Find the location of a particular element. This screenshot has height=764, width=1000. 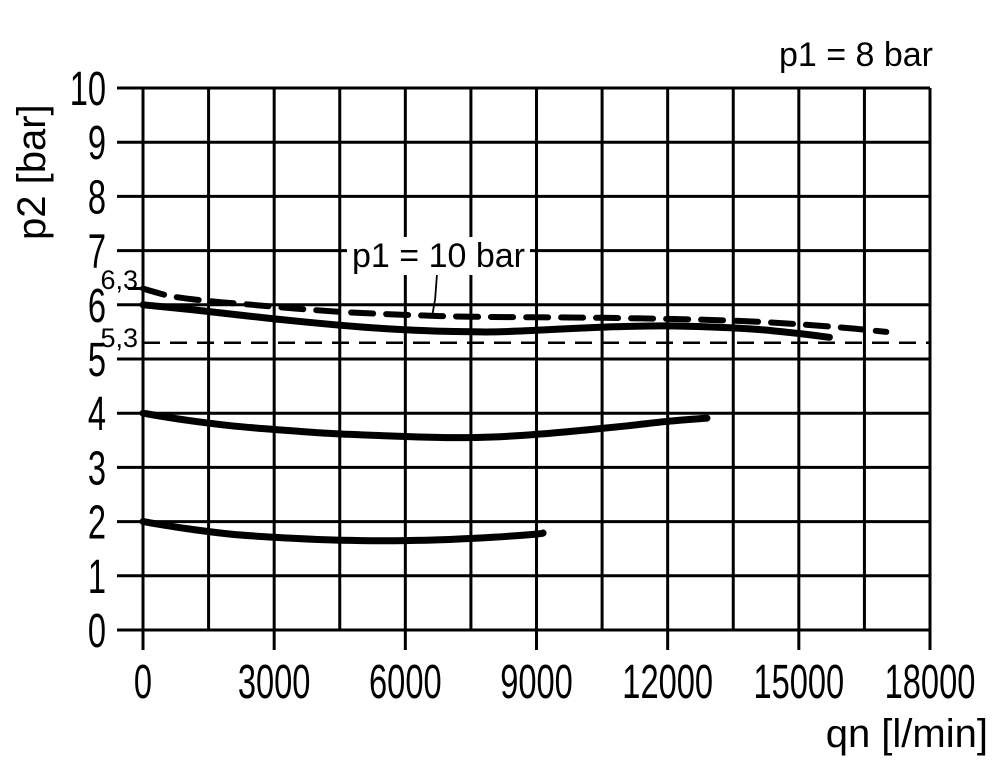

y-tick-label: 8 is located at coordinates (97, 197).